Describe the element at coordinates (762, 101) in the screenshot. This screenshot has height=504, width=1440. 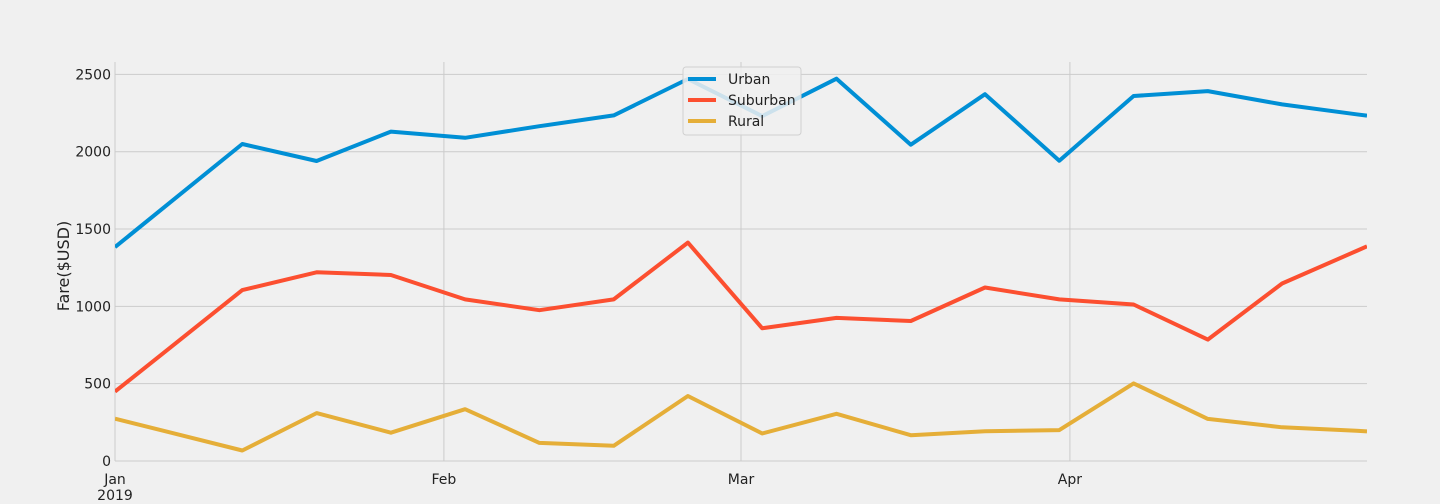
I see `legend-label-suburban: Suburban` at that location.